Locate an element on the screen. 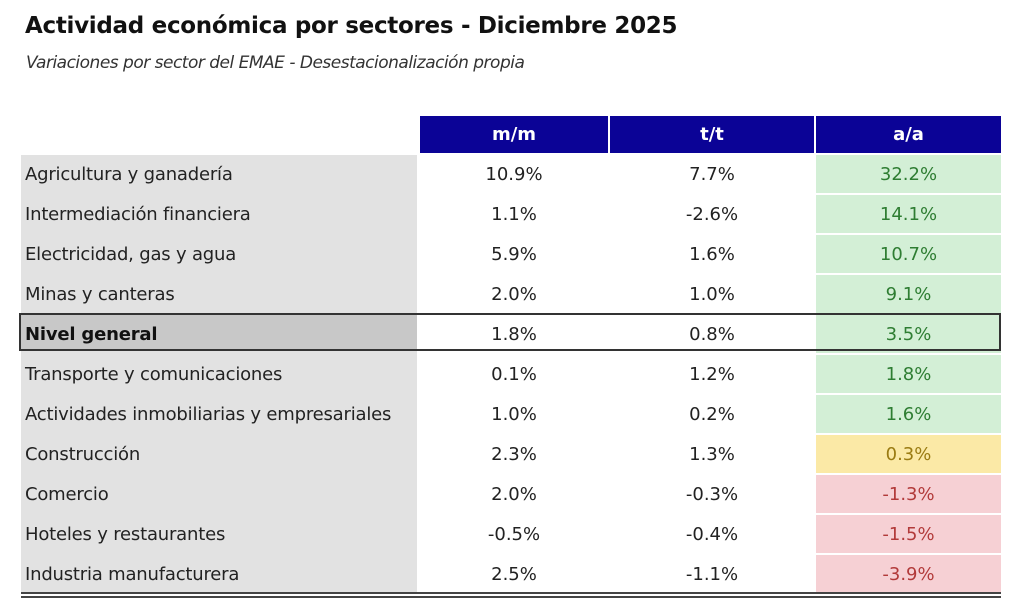  column-header-mm: m/m is located at coordinates (514, 134).